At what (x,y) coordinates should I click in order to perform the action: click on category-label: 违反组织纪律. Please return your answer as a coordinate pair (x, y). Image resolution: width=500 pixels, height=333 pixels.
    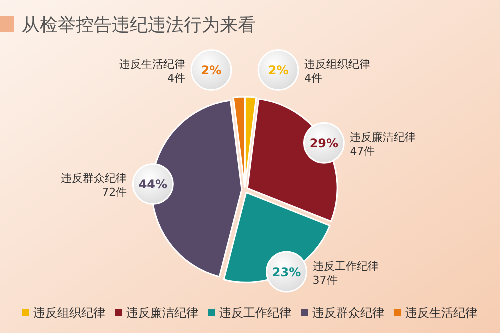
    Looking at the image, I should click on (337, 65).